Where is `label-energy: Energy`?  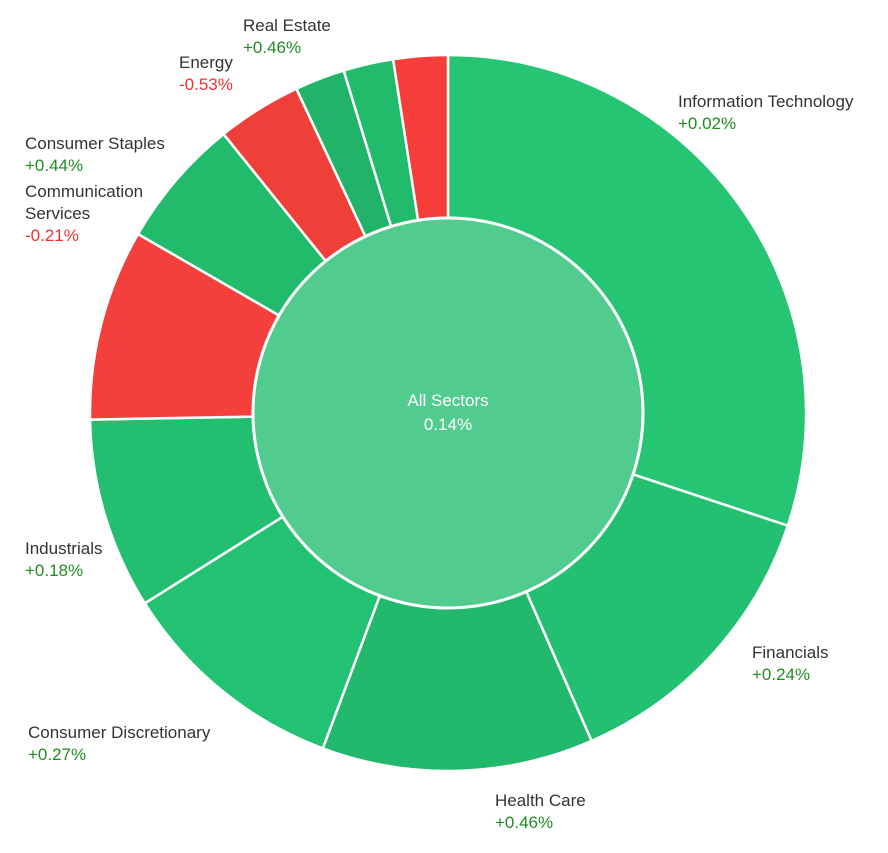 label-energy: Energy is located at coordinates (206, 62).